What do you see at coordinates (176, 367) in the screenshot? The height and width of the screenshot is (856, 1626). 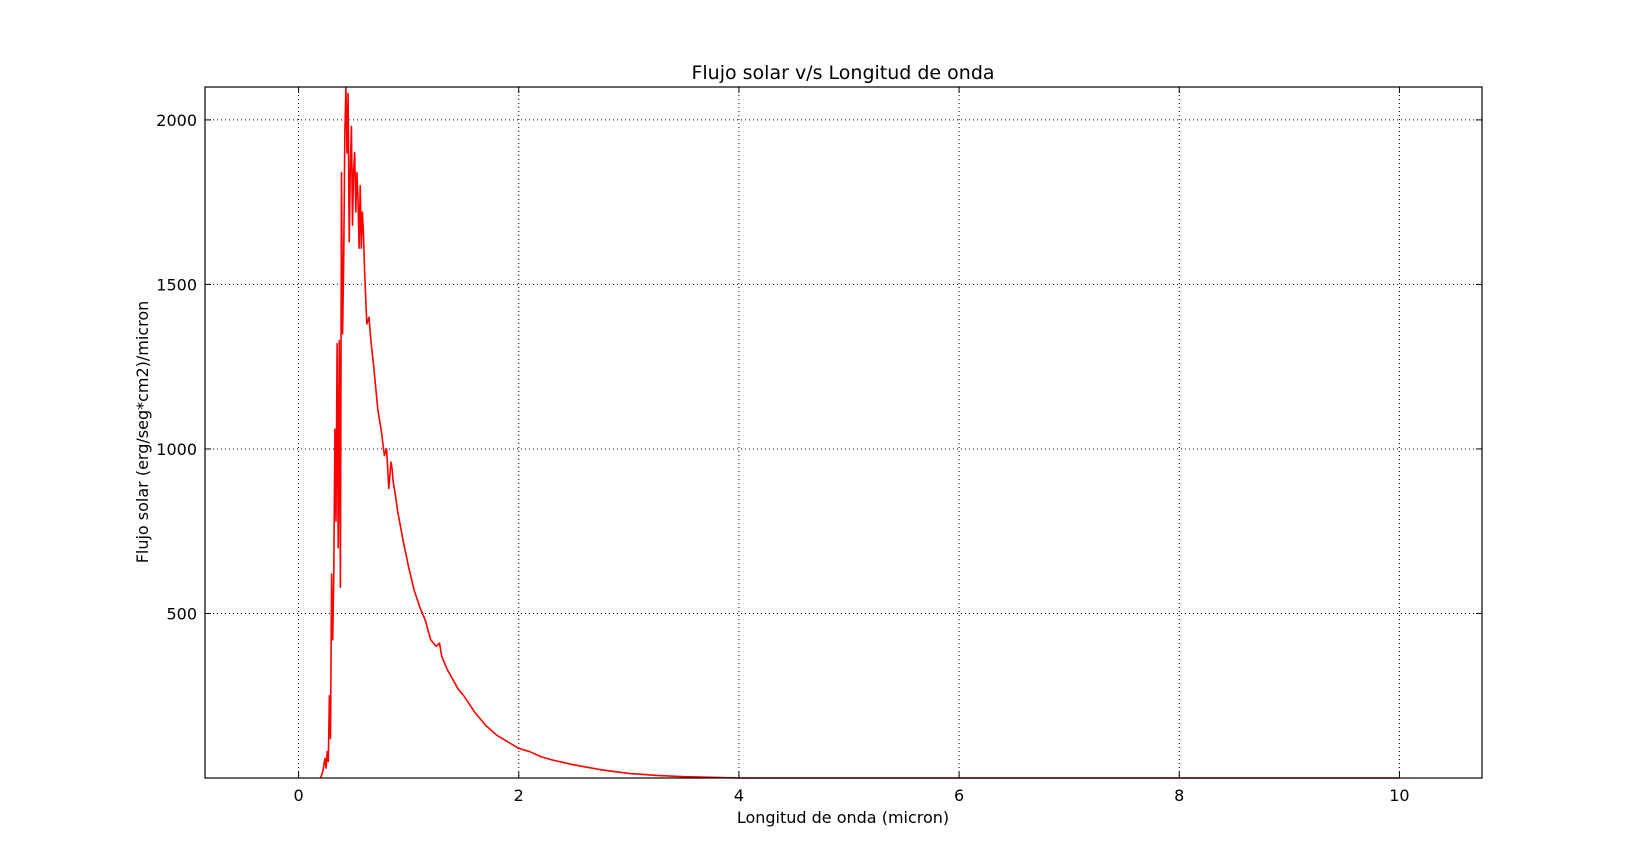 I see `y-tick-labels: 500 1000 1500 2000` at bounding box center [176, 367].